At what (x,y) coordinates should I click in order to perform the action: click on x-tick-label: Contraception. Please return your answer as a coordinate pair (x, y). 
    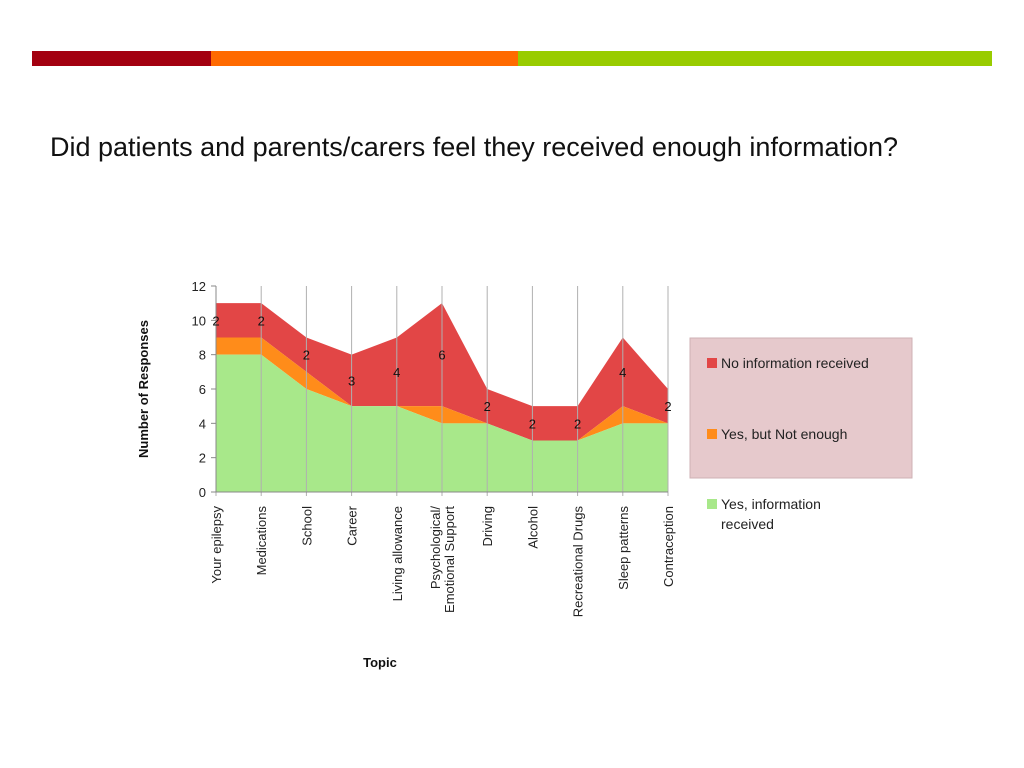
    Looking at the image, I should click on (668, 546).